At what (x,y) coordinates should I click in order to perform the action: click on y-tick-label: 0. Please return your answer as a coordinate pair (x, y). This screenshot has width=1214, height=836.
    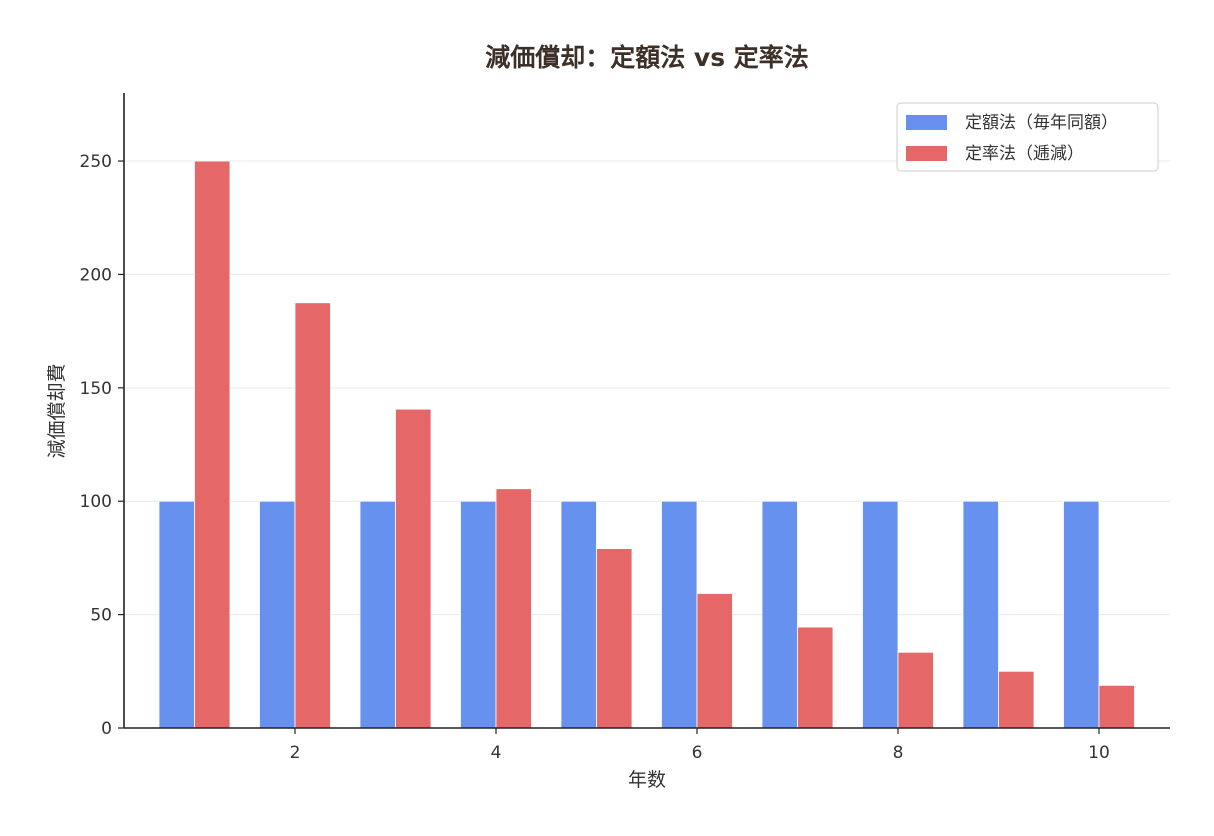
    Looking at the image, I should click on (106, 729).